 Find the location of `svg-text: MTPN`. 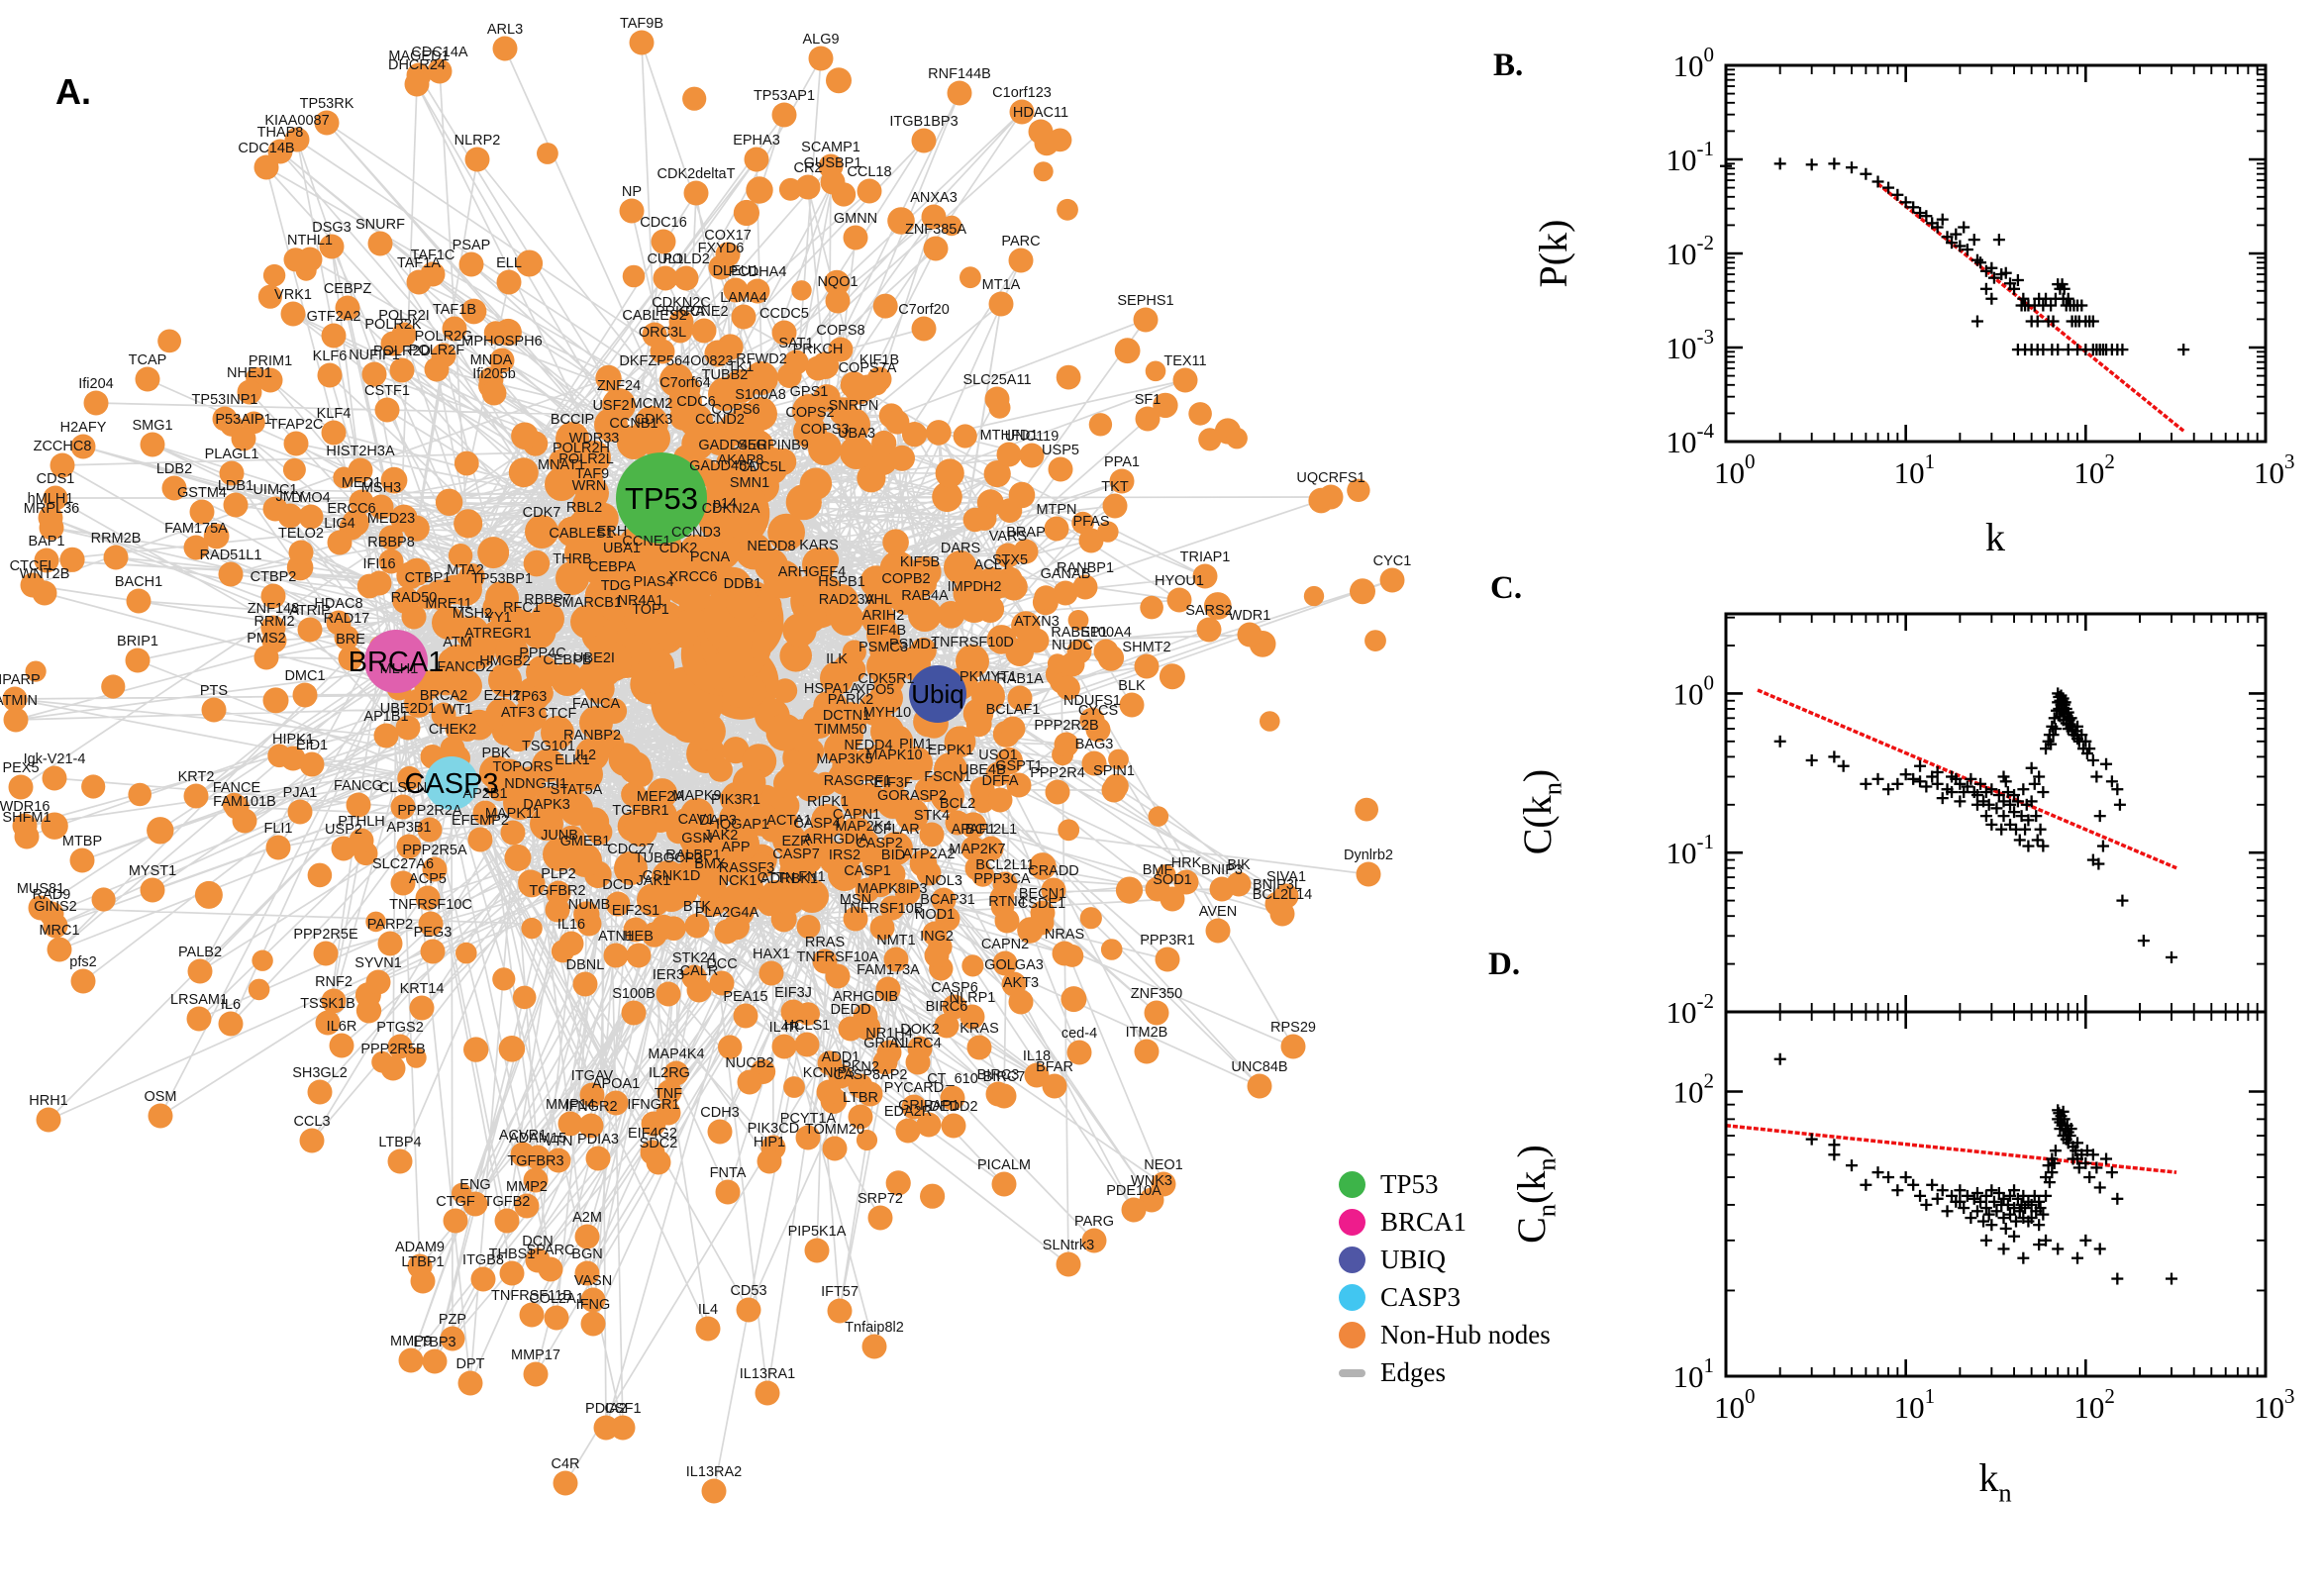

svg-text: MTPN is located at coordinates (1056, 510).